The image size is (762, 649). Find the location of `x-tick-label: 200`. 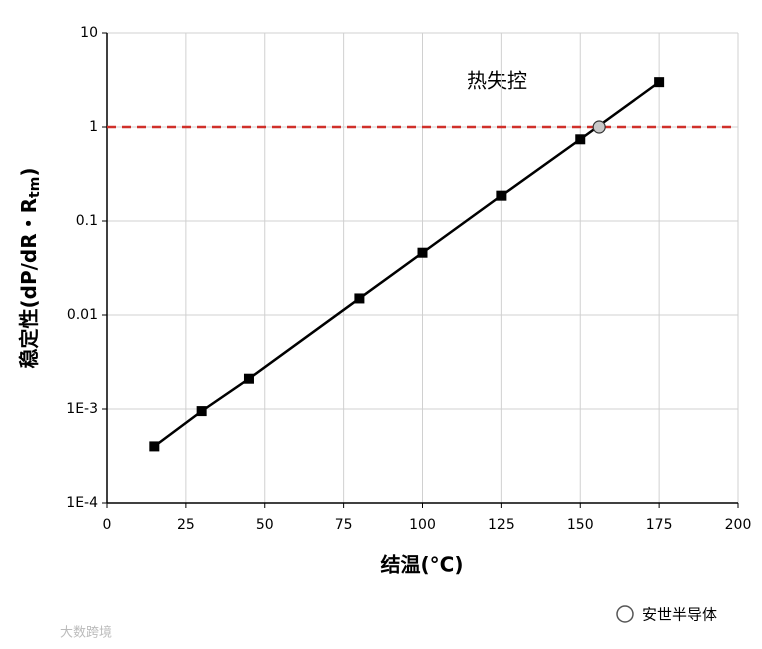

x-tick-label: 200 is located at coordinates (738, 525).